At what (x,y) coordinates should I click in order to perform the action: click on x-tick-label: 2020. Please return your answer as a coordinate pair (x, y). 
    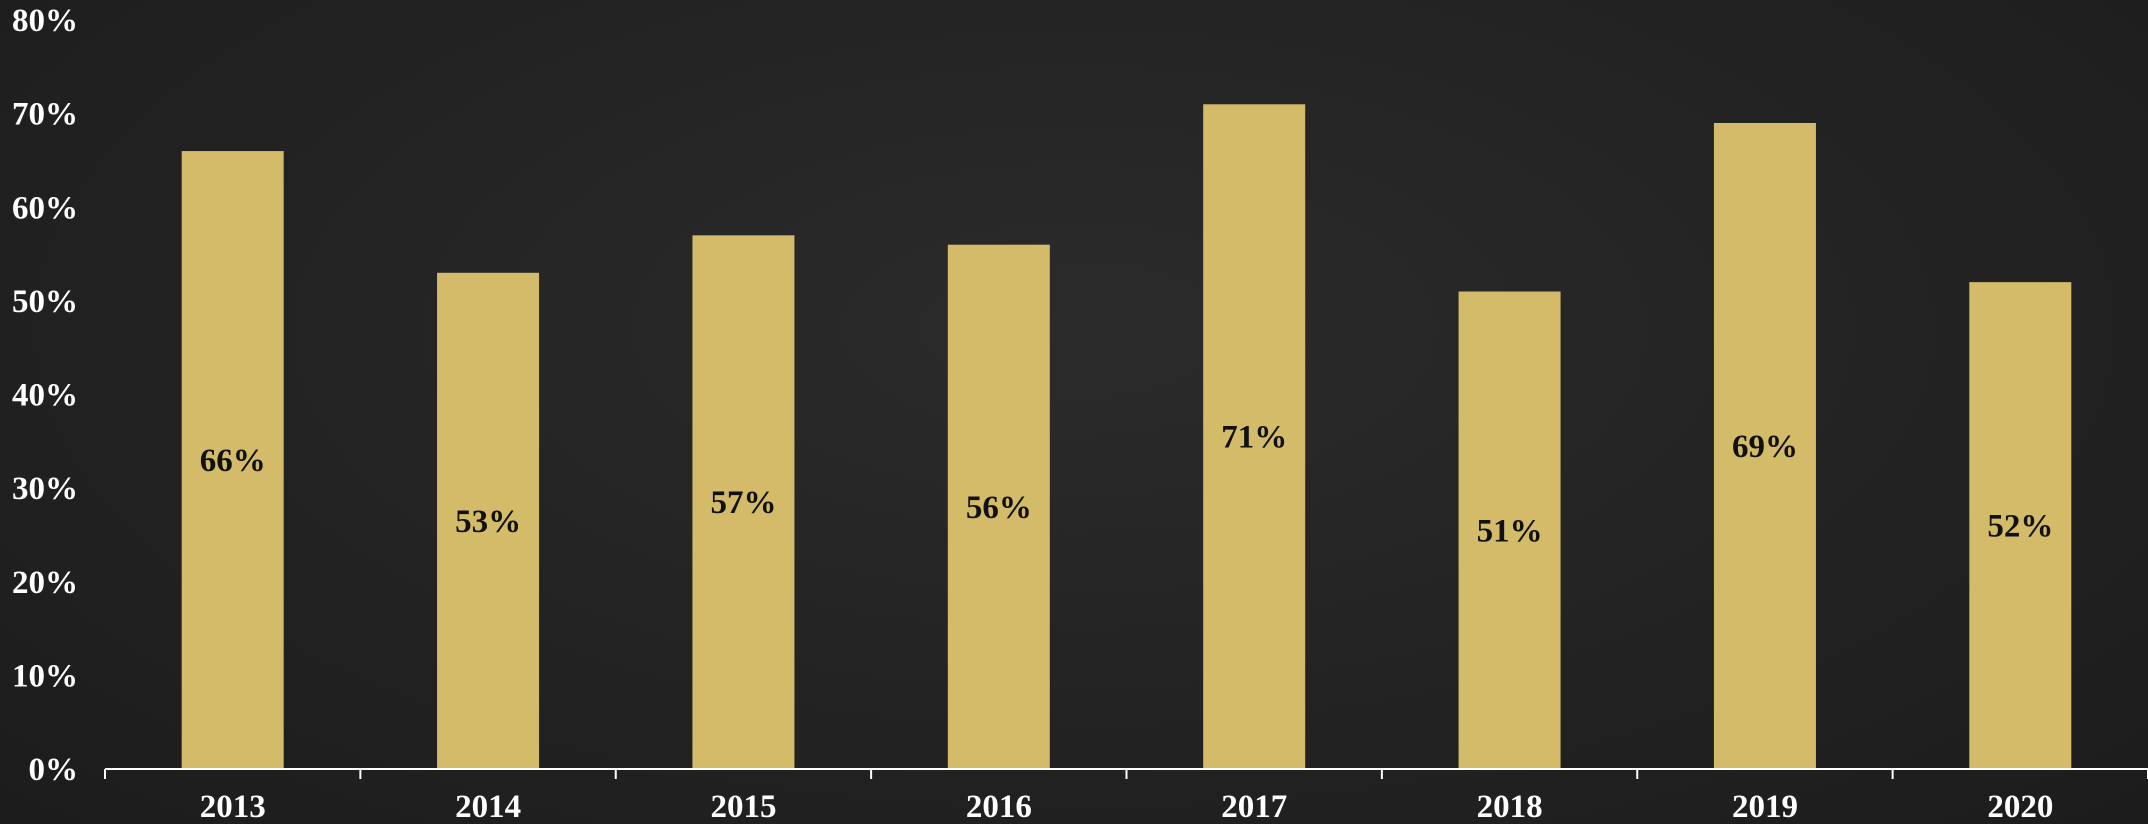
    Looking at the image, I should click on (2020, 806).